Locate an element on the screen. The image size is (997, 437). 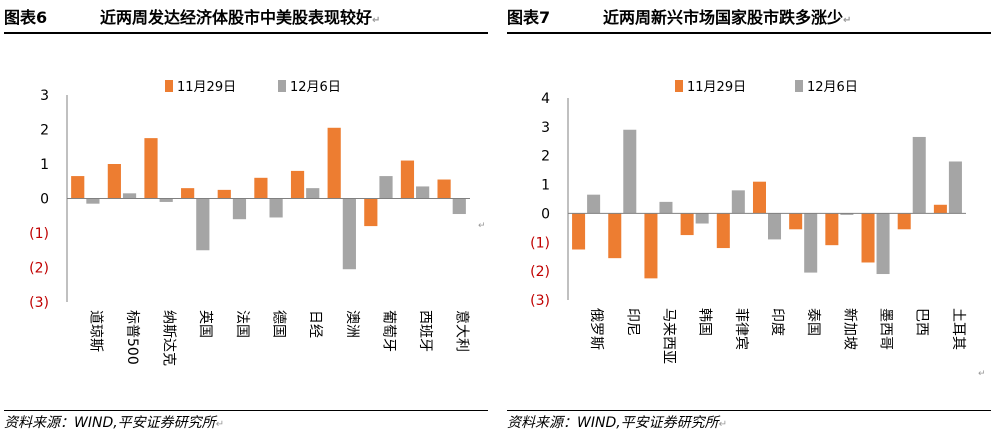
x-tick-label: 澳洲 is located at coordinates (352, 324).